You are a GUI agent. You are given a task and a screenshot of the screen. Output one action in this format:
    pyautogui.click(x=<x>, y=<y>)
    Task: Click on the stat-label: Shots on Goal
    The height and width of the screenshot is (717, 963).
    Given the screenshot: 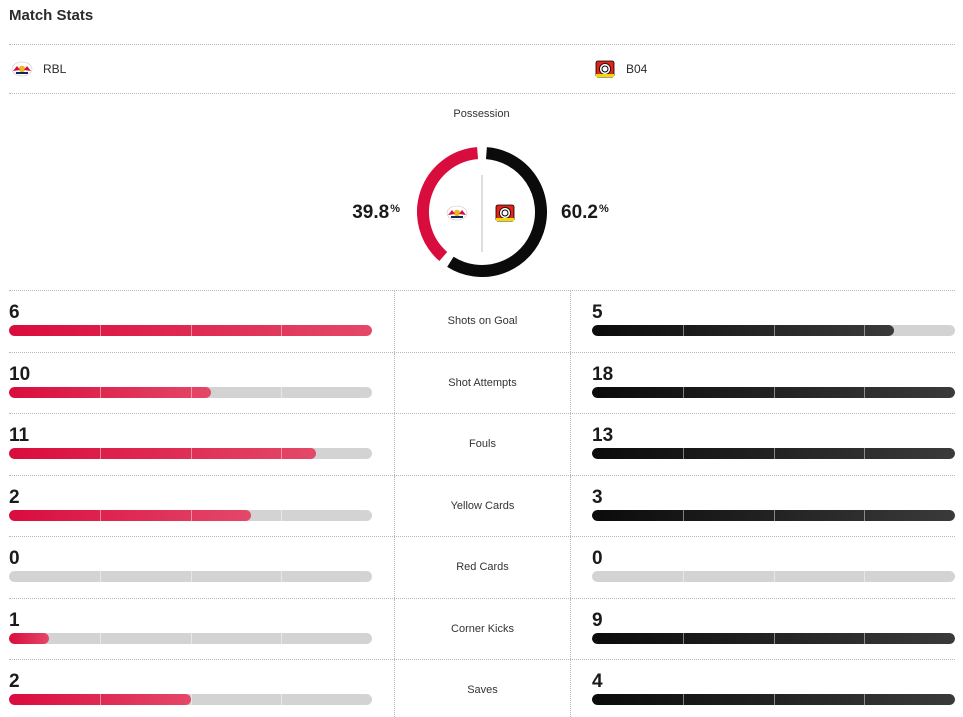 What is the action you would take?
    pyautogui.click(x=482, y=321)
    